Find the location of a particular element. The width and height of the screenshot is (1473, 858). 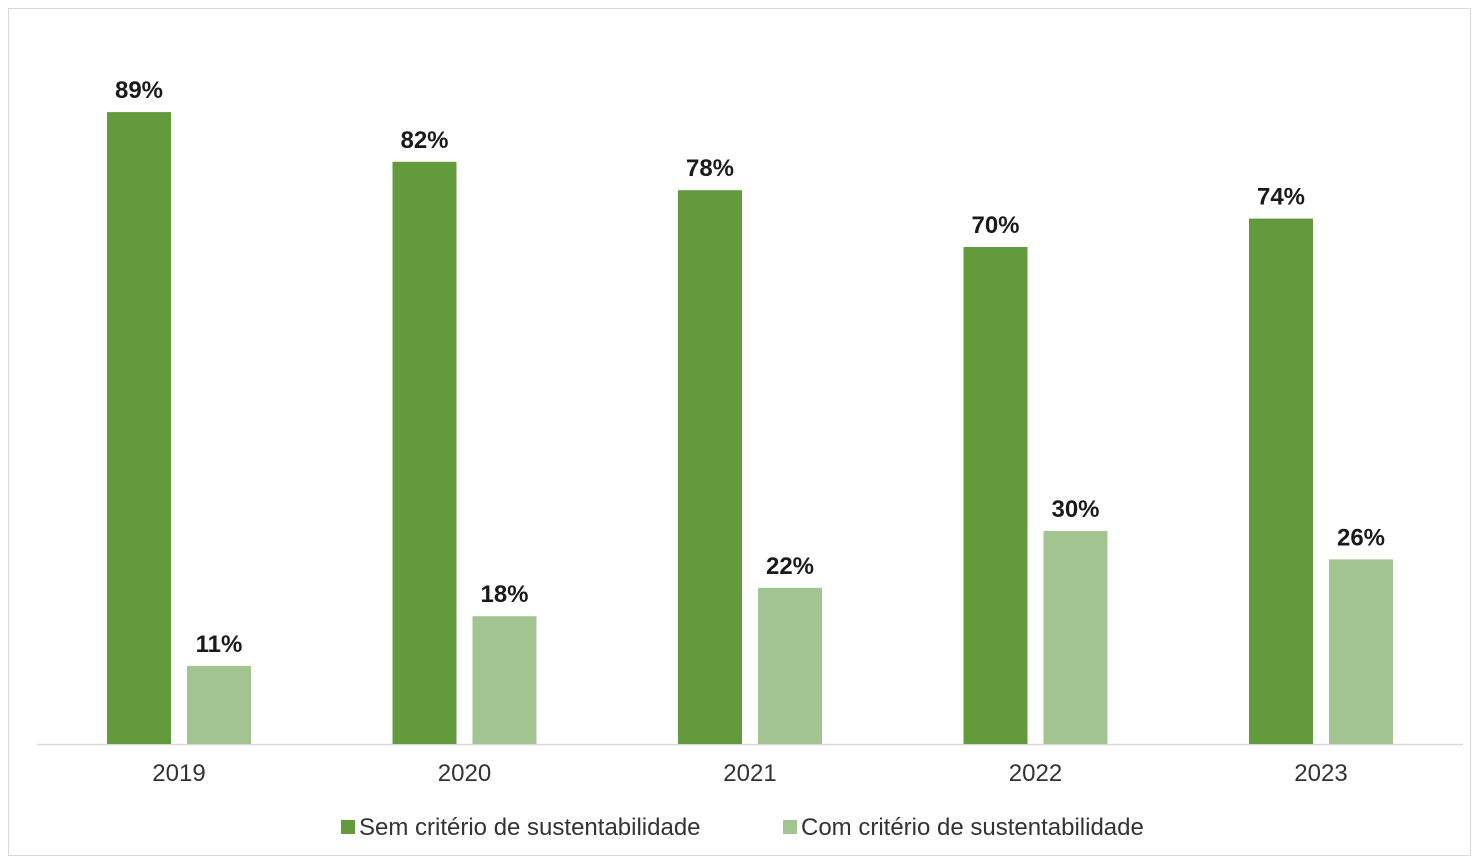

x-tick-labels: 2019 2020 2021 2022 2023 is located at coordinates (749, 773).